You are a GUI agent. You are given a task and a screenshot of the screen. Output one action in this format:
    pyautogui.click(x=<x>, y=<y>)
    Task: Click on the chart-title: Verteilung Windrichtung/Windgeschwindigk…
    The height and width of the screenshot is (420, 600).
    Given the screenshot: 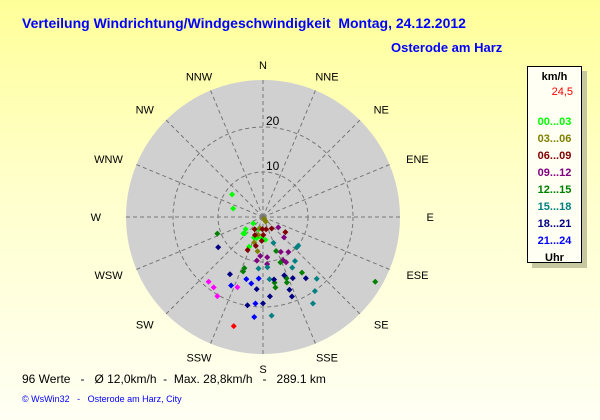 What is the action you would take?
    pyautogui.click(x=244, y=23)
    